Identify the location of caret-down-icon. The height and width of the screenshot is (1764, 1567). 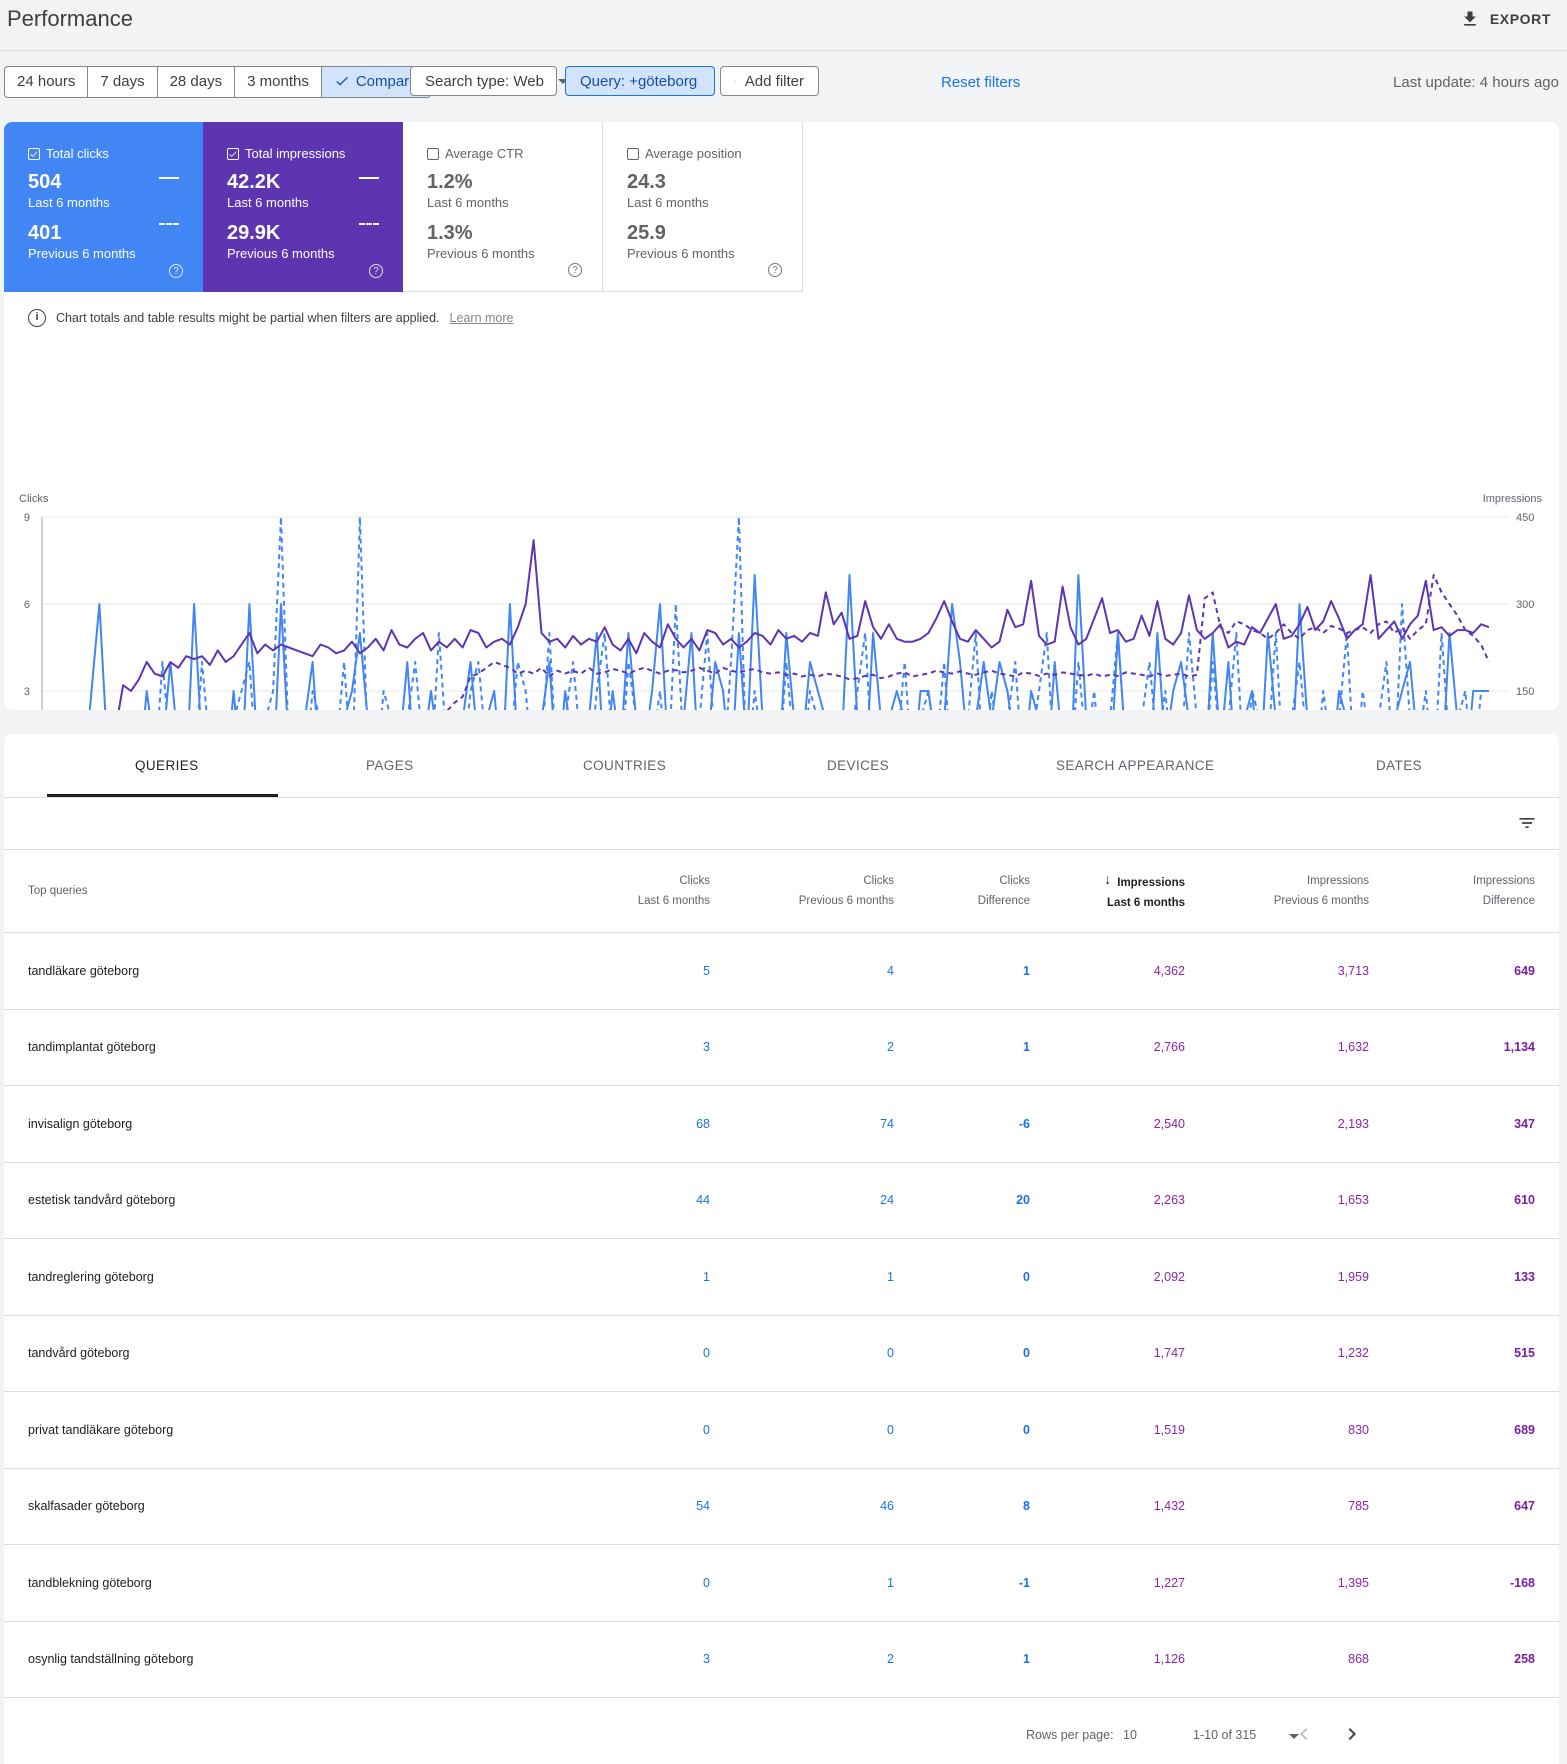
(1294, 1736).